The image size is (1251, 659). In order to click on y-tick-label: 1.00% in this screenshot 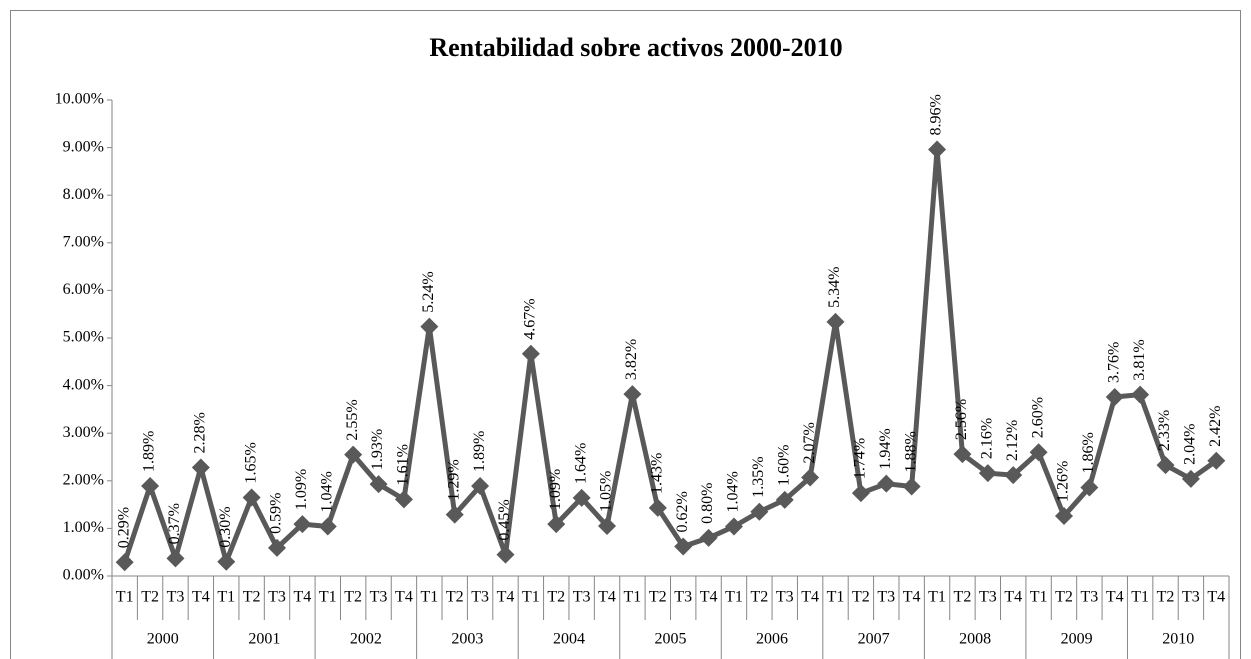, I will do `click(83, 527)`.